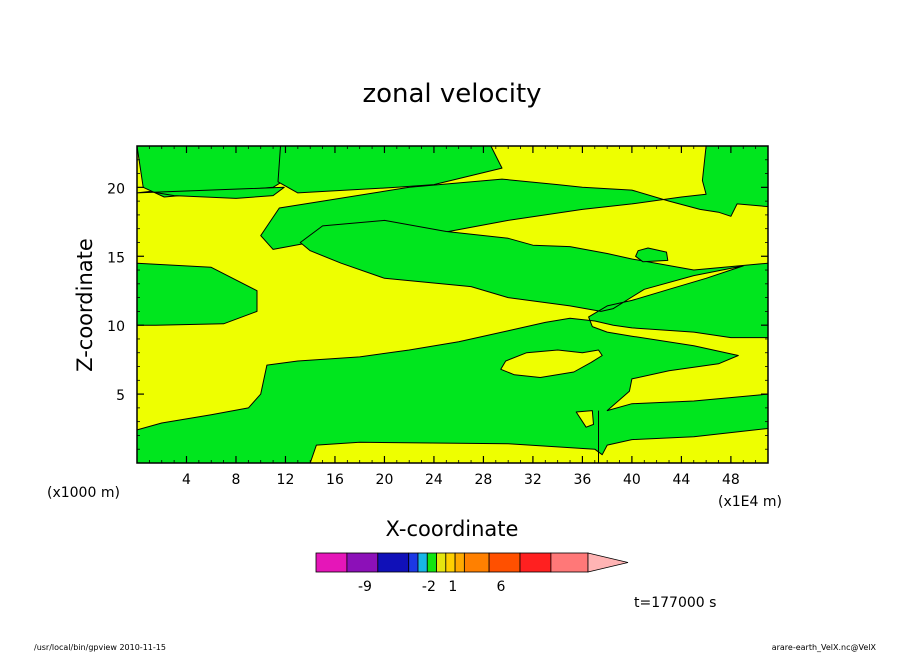 The height and width of the screenshot is (654, 904). I want to click on time-label: t=177000 s, so click(675, 603).